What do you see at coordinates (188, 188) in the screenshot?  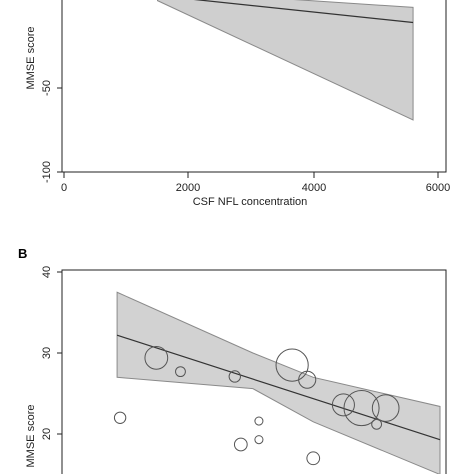 I see `x-tick-label: 2000` at bounding box center [188, 188].